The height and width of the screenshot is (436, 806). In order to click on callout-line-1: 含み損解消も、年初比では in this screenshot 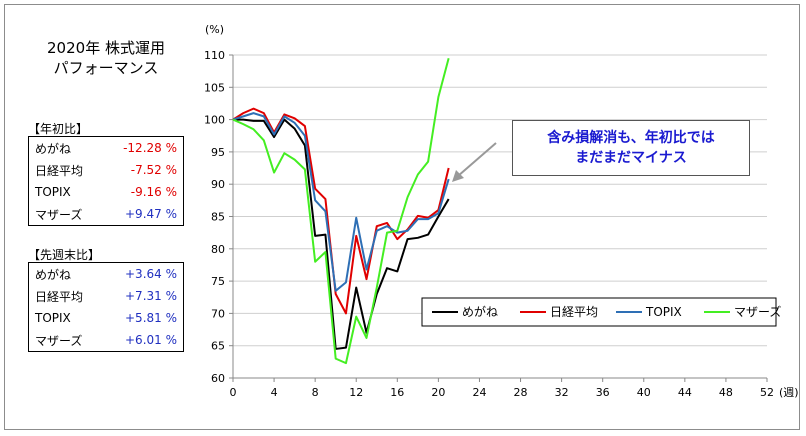, I will do `click(631, 138)`.